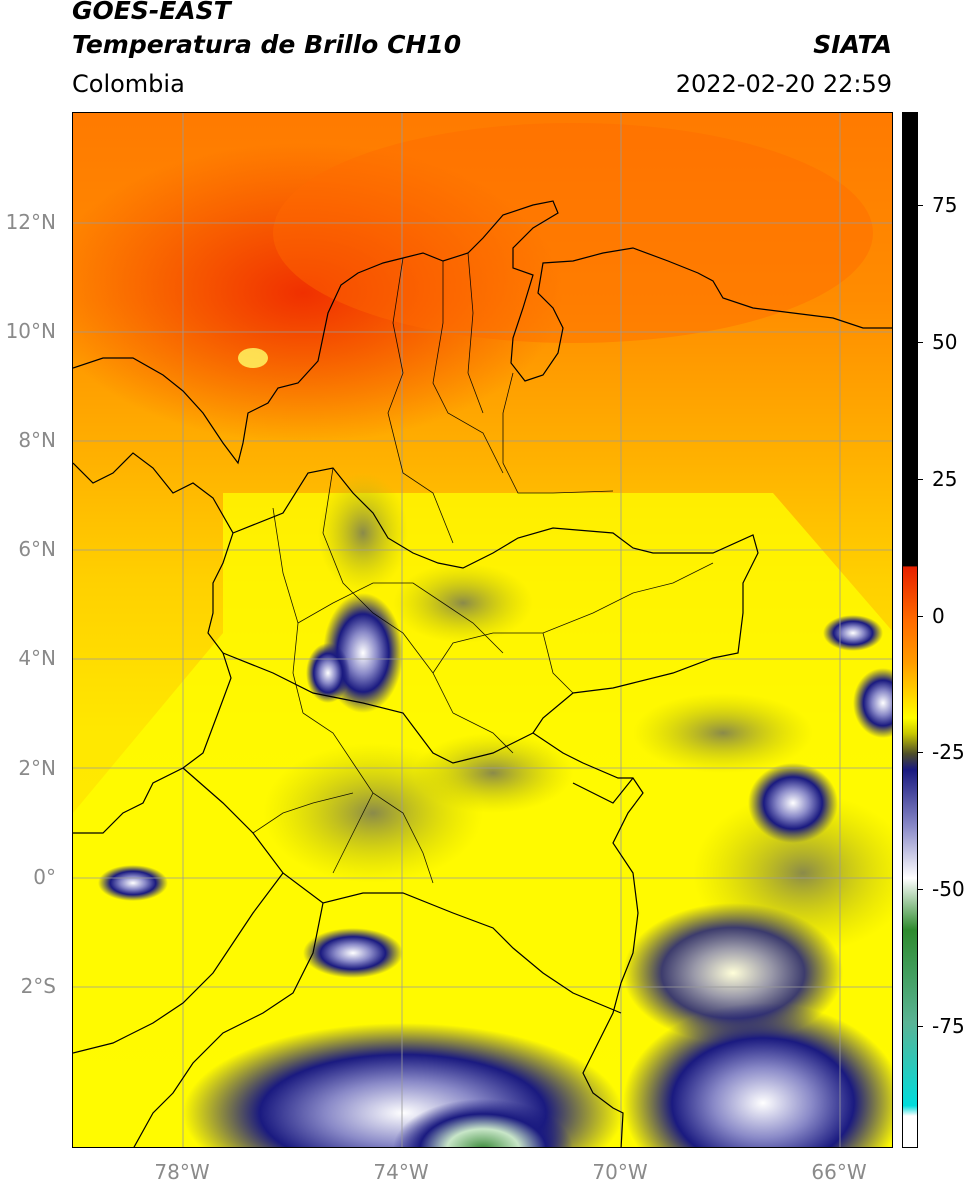 The image size is (966, 1190). What do you see at coordinates (182, 1172) in the screenshot?
I see `lon-label-78w: 78°W` at bounding box center [182, 1172].